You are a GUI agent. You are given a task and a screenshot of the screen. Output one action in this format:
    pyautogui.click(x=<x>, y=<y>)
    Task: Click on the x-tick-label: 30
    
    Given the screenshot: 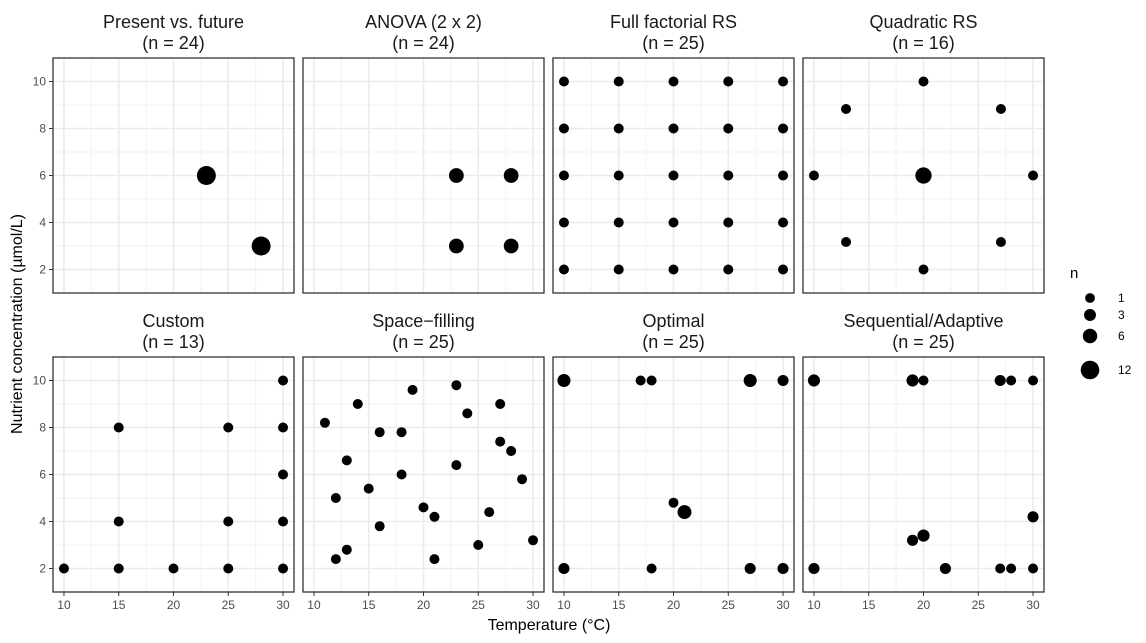 What is the action you would take?
    pyautogui.click(x=783, y=605)
    